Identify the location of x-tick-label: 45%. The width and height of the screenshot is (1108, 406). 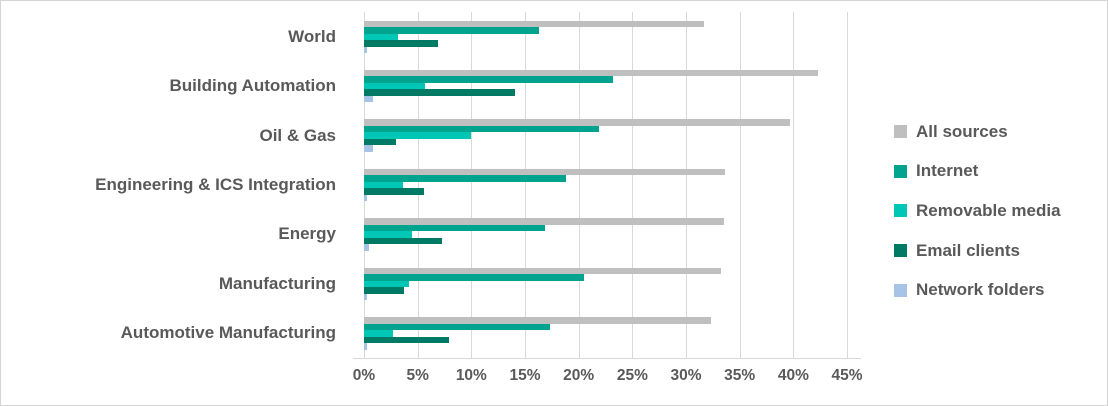
(847, 375).